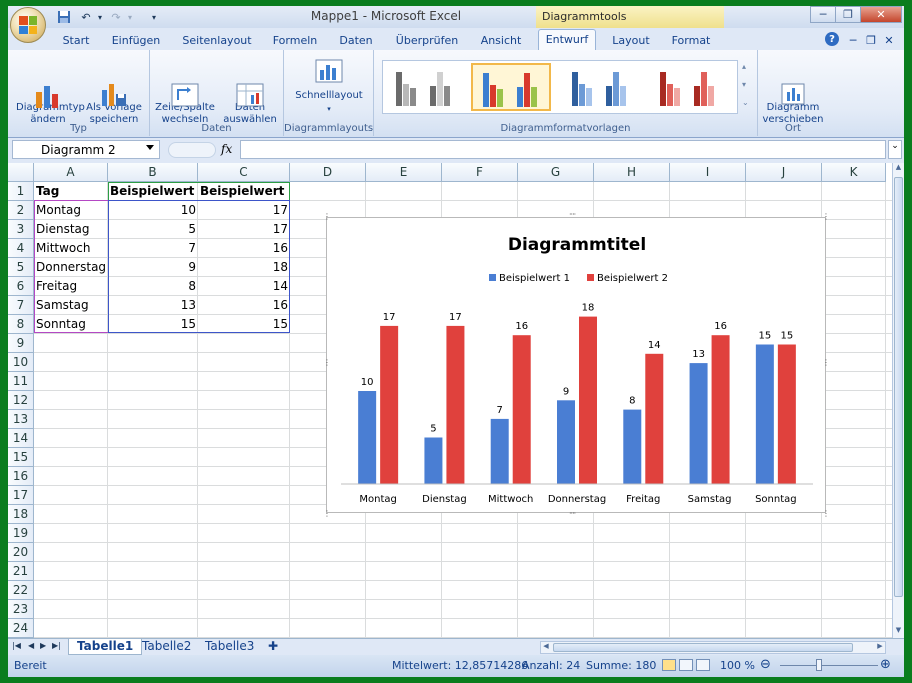 This screenshot has height=683, width=912. What do you see at coordinates (898, 630) in the screenshot?
I see `scroll-down-icon: ▼` at bounding box center [898, 630].